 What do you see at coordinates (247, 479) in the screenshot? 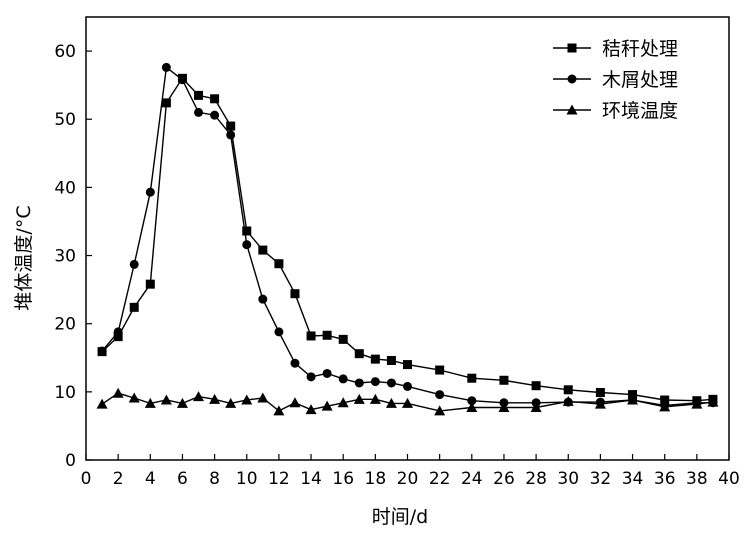
I see `x-tick-label: 10` at bounding box center [247, 479].